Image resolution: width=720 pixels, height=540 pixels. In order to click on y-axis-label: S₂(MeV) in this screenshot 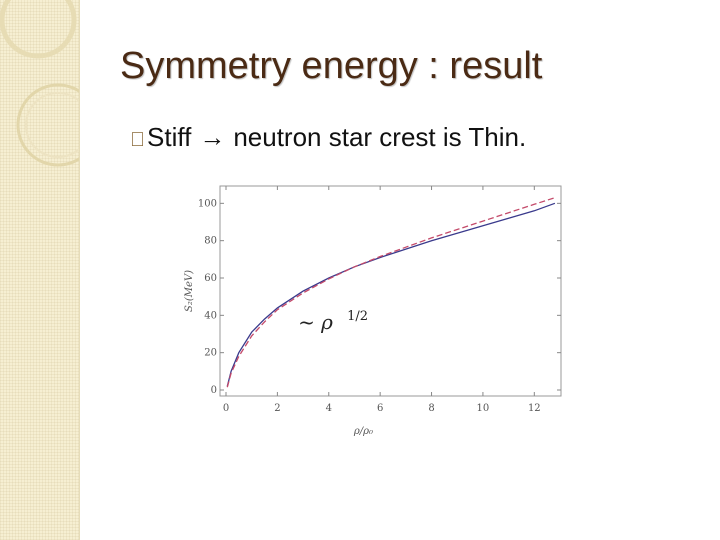, I will do `click(189, 291)`.